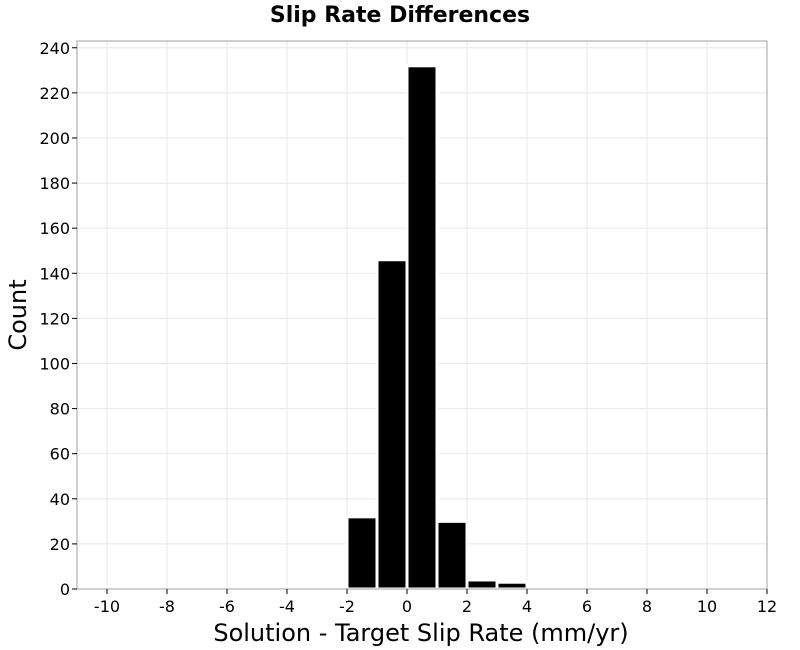  Describe the element at coordinates (54, 363) in the screenshot. I see `y-tick-label-5: 100` at that location.